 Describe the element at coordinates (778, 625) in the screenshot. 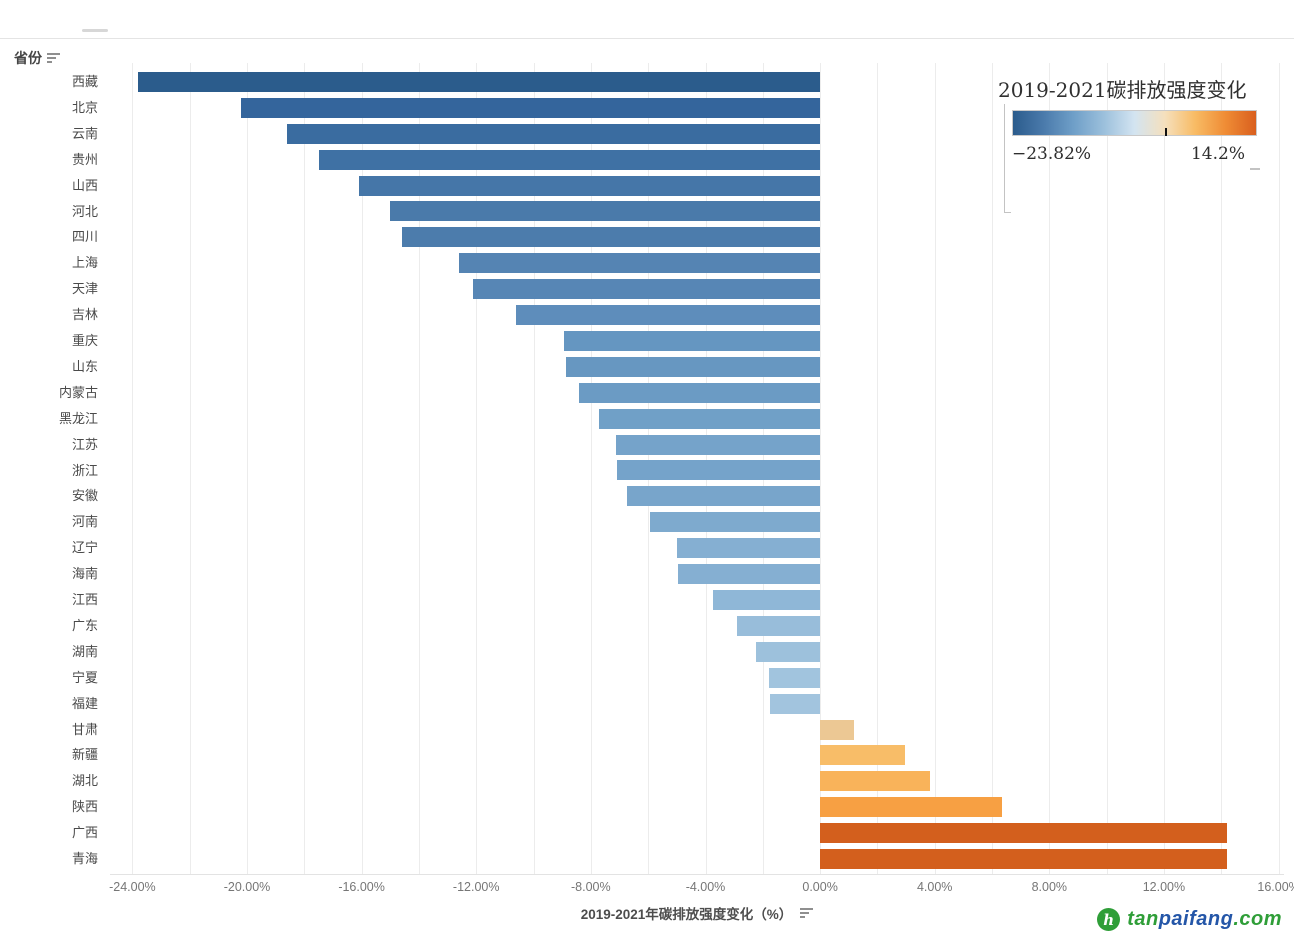

I see `bar-广东` at that location.